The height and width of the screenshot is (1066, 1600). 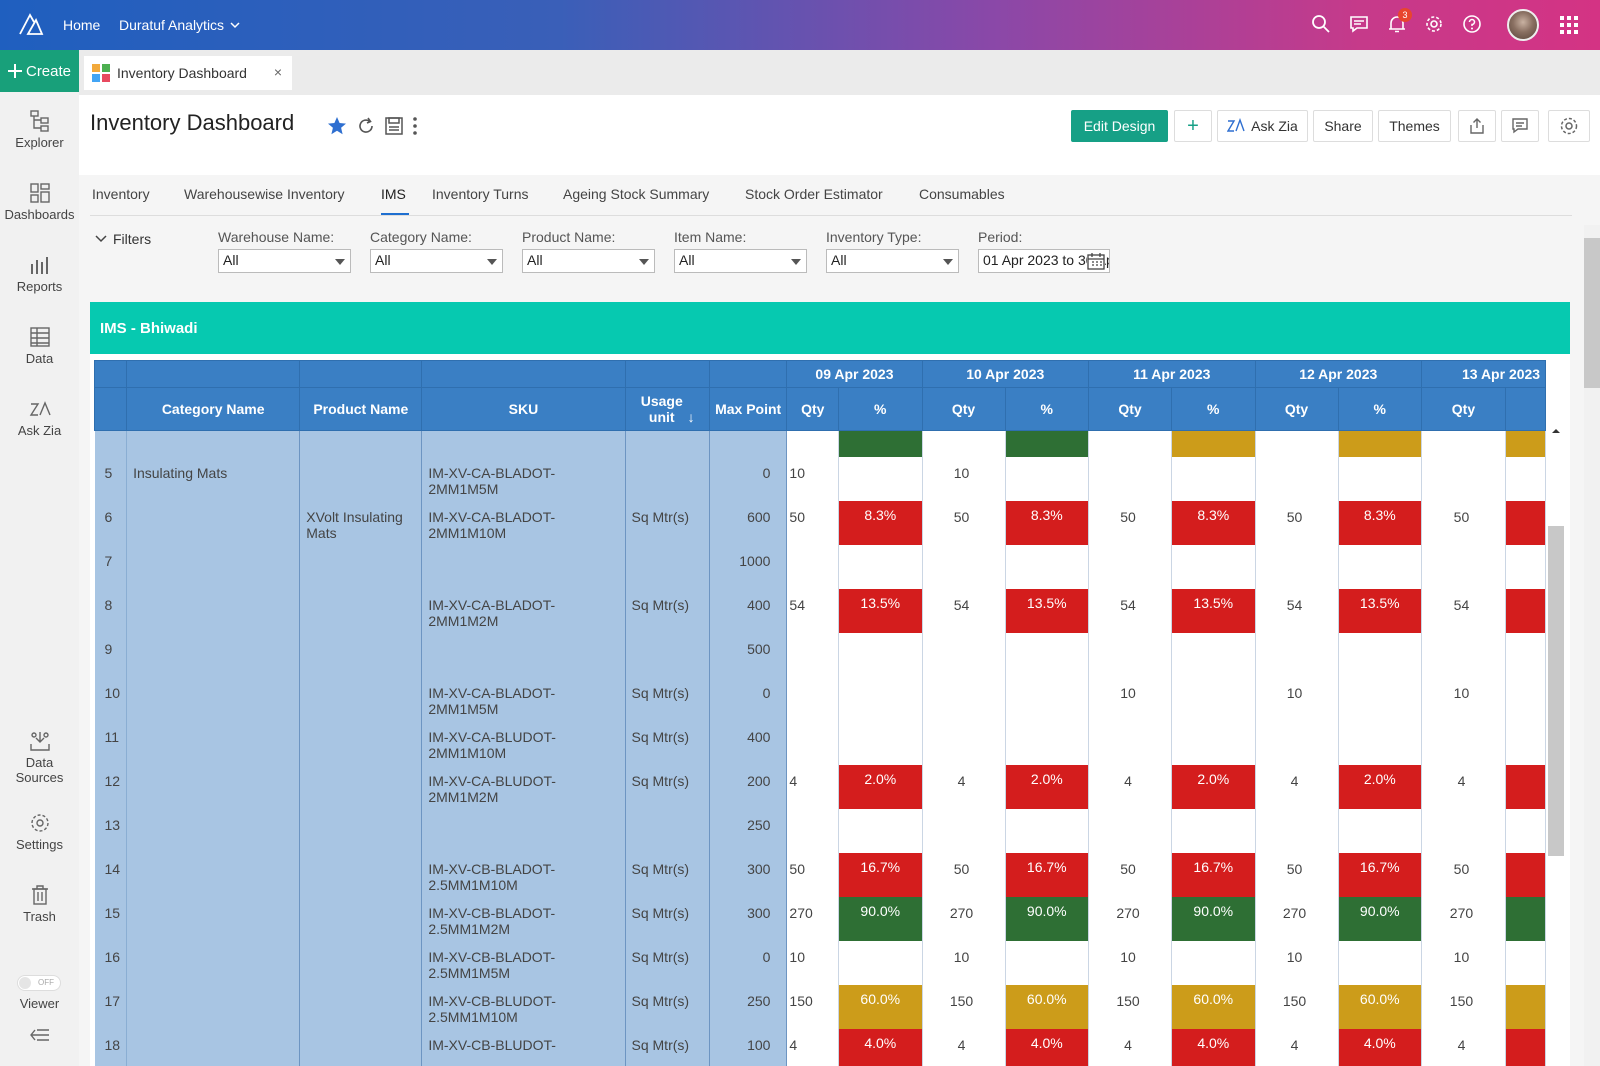 I want to click on panel-title: IMS - Bhiwadi, so click(x=830, y=328).